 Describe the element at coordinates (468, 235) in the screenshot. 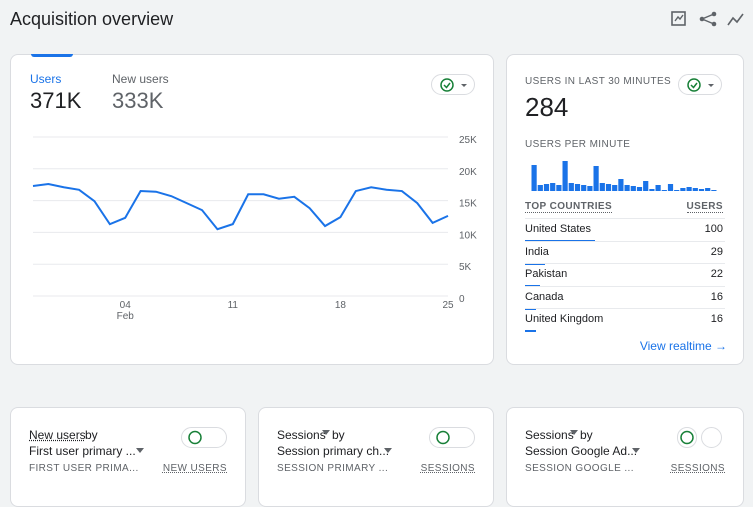

I see `y-tick-label: 10K` at that location.